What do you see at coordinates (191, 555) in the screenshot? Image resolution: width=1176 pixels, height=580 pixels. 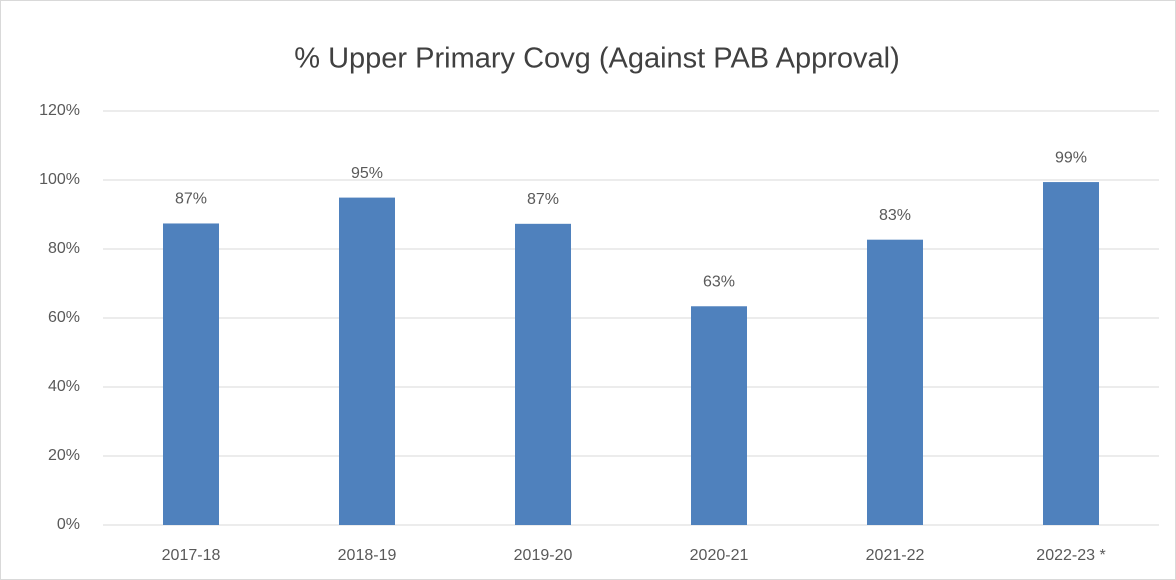 I see `x-tick-label: 2017-18` at bounding box center [191, 555].